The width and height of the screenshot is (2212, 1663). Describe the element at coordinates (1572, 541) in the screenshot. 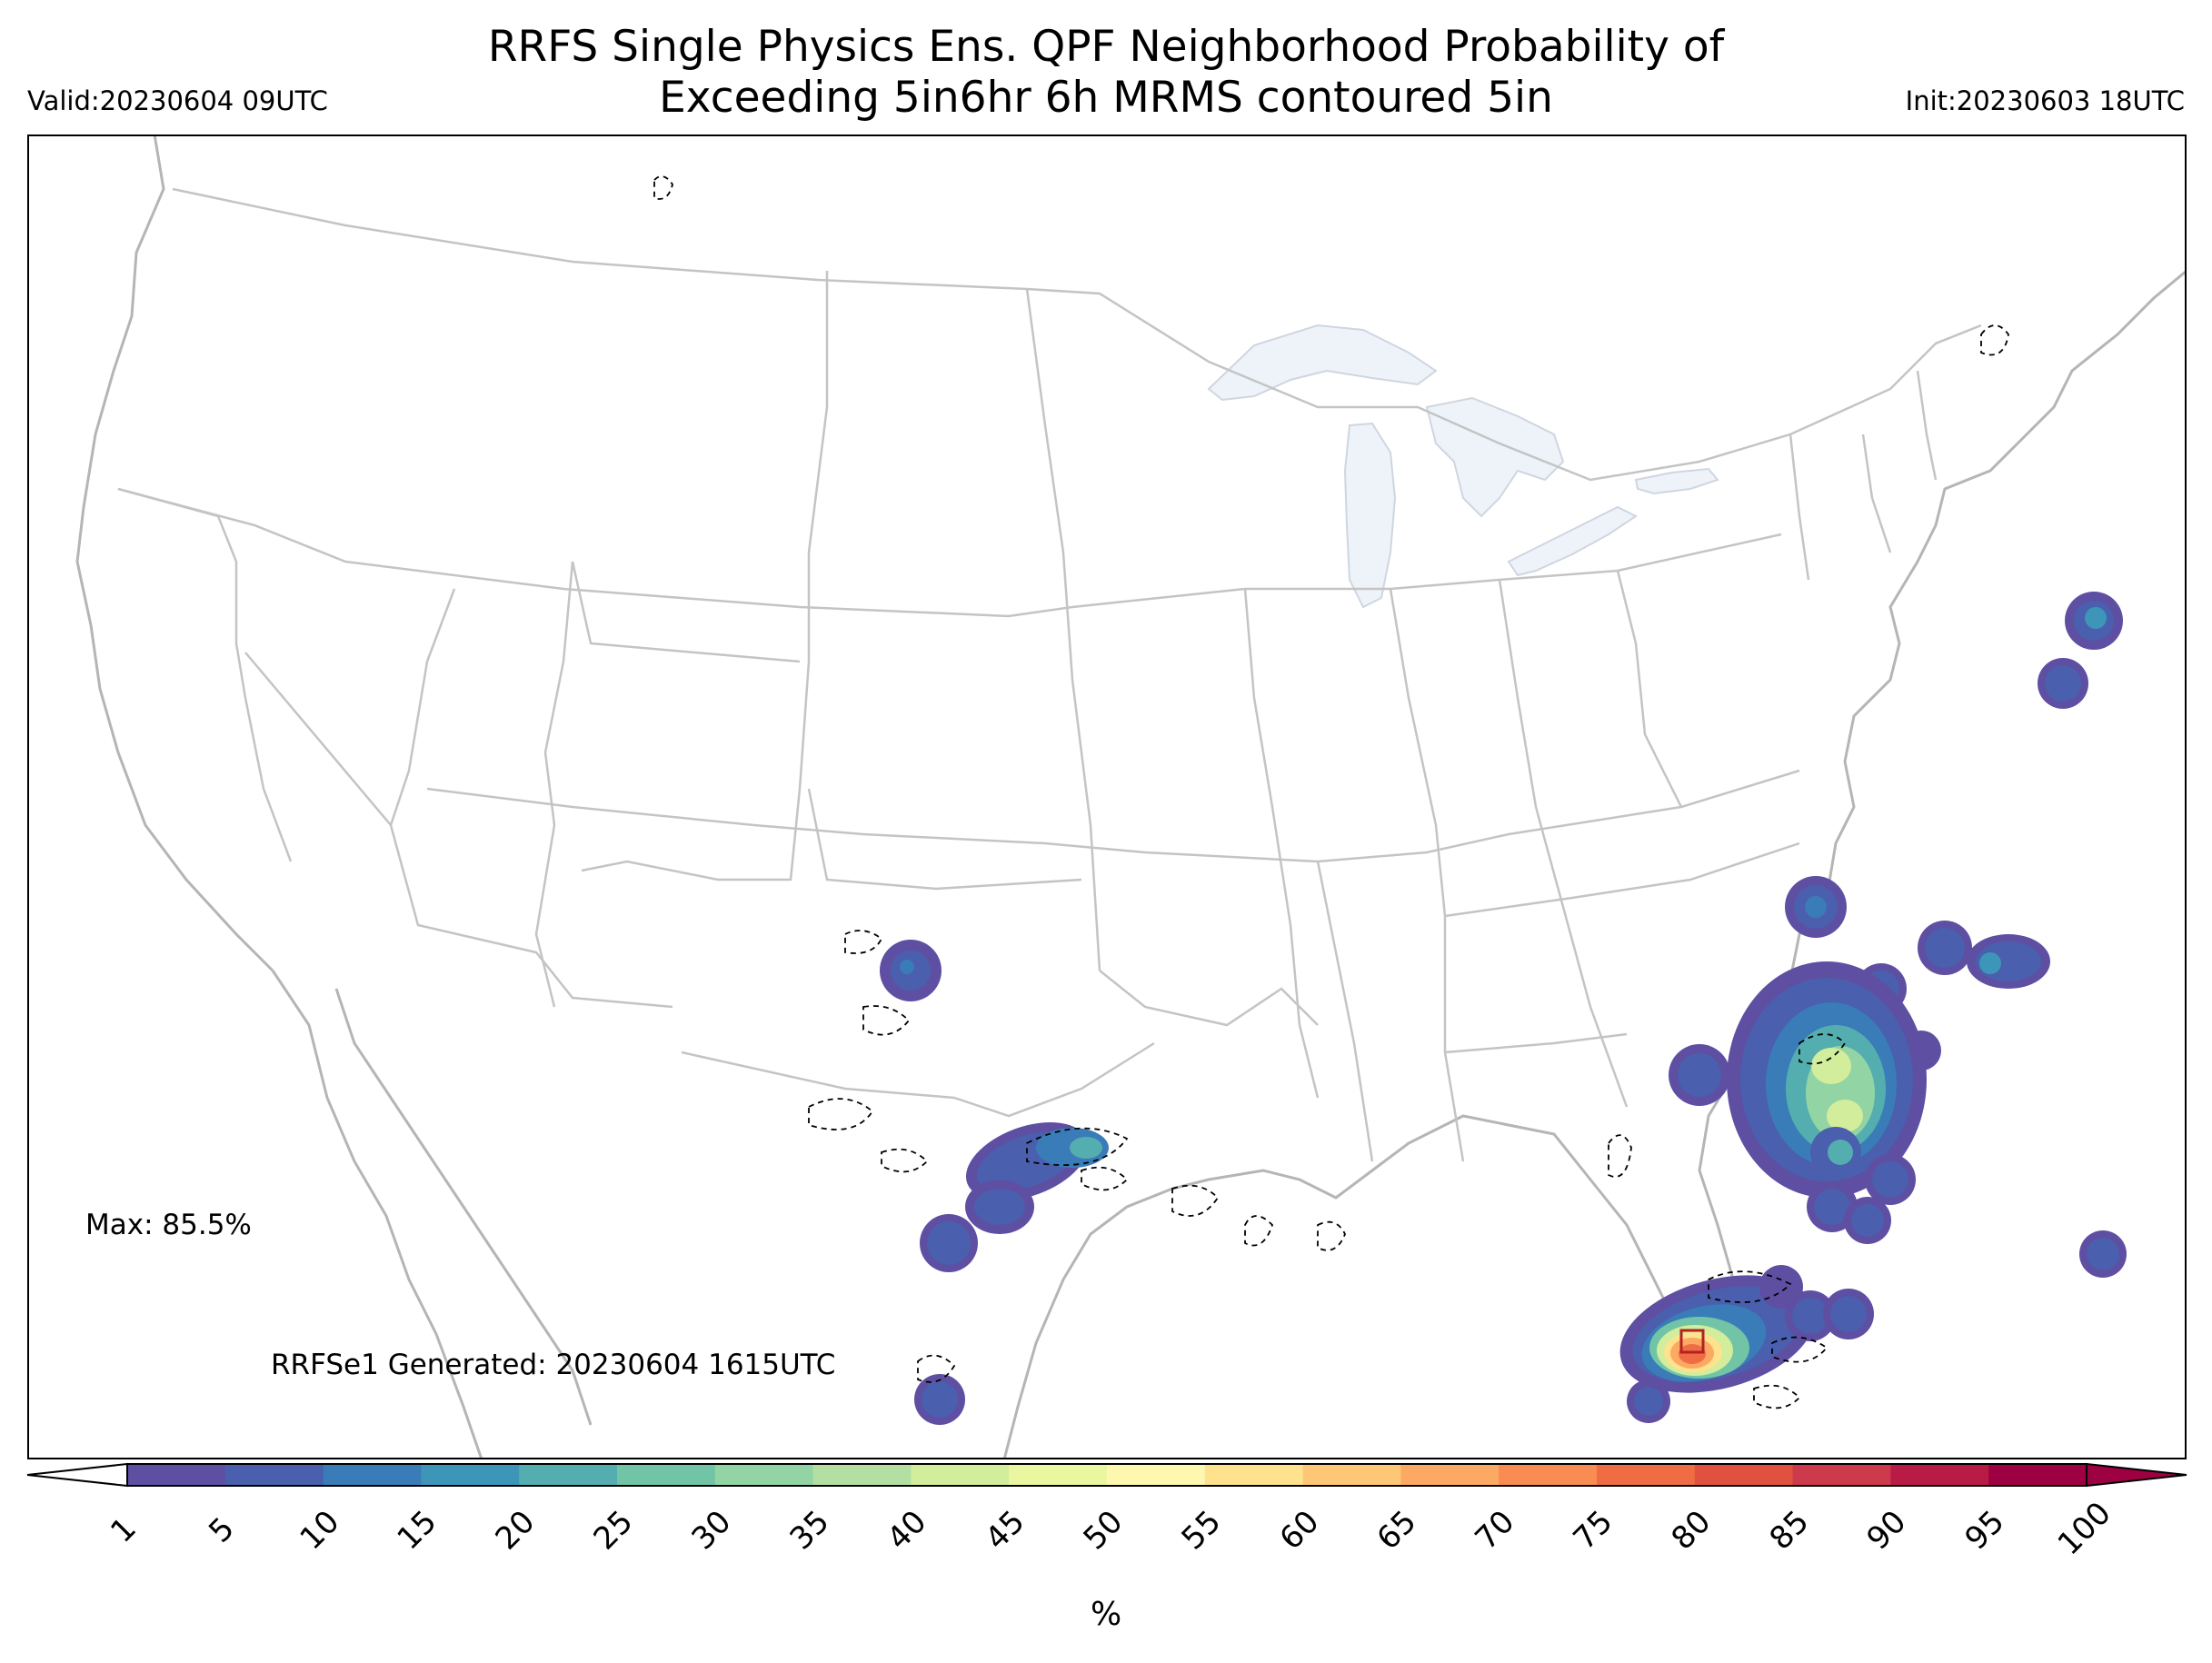

I see `lake-erie` at that location.